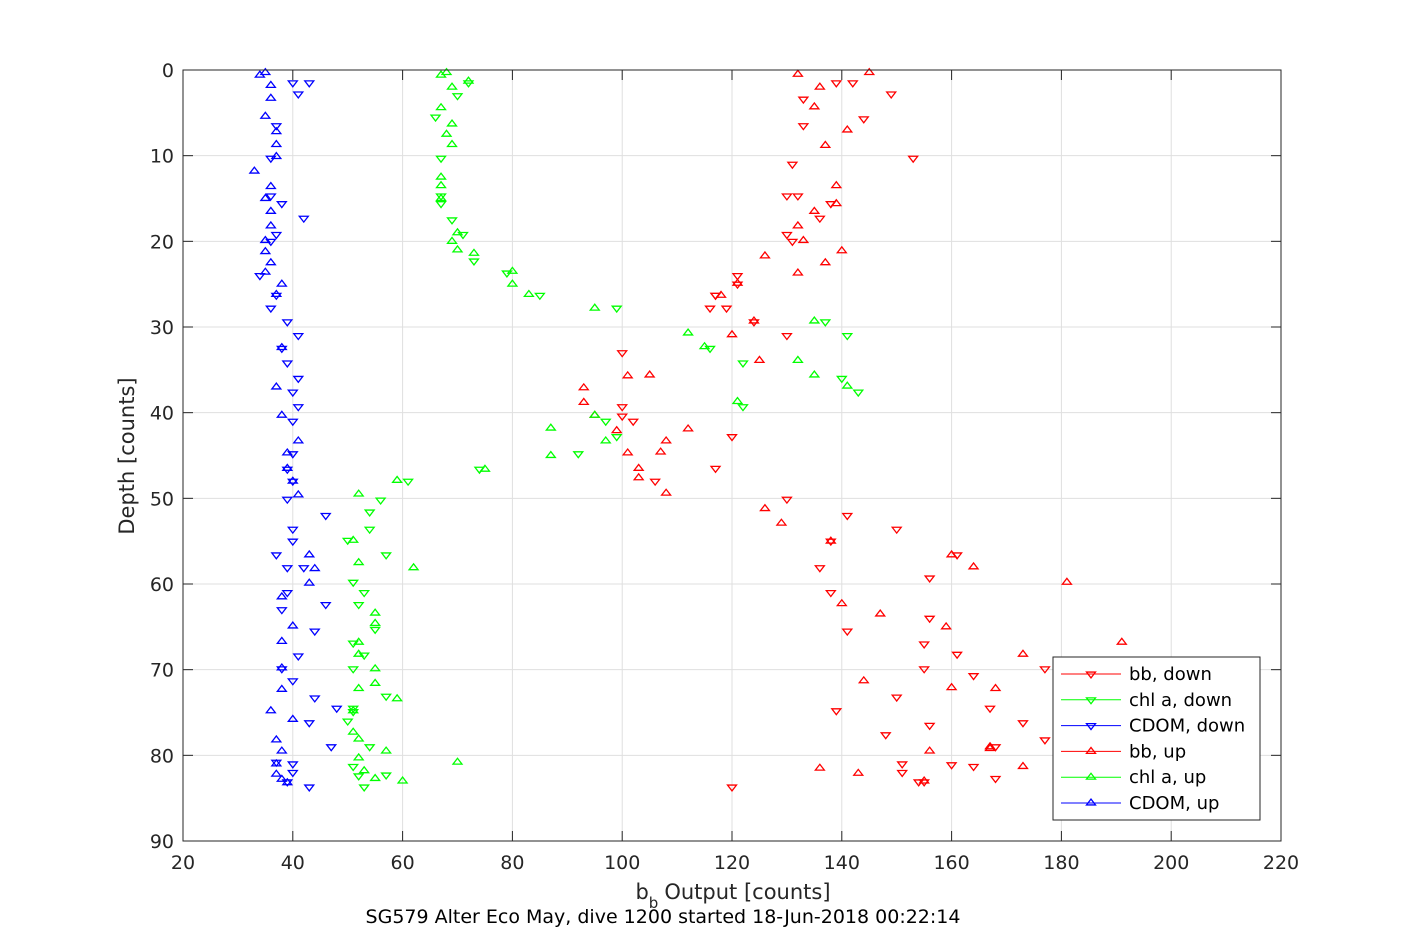 This screenshot has height=945, width=1417. I want to click on legend-box, so click(1156, 738).